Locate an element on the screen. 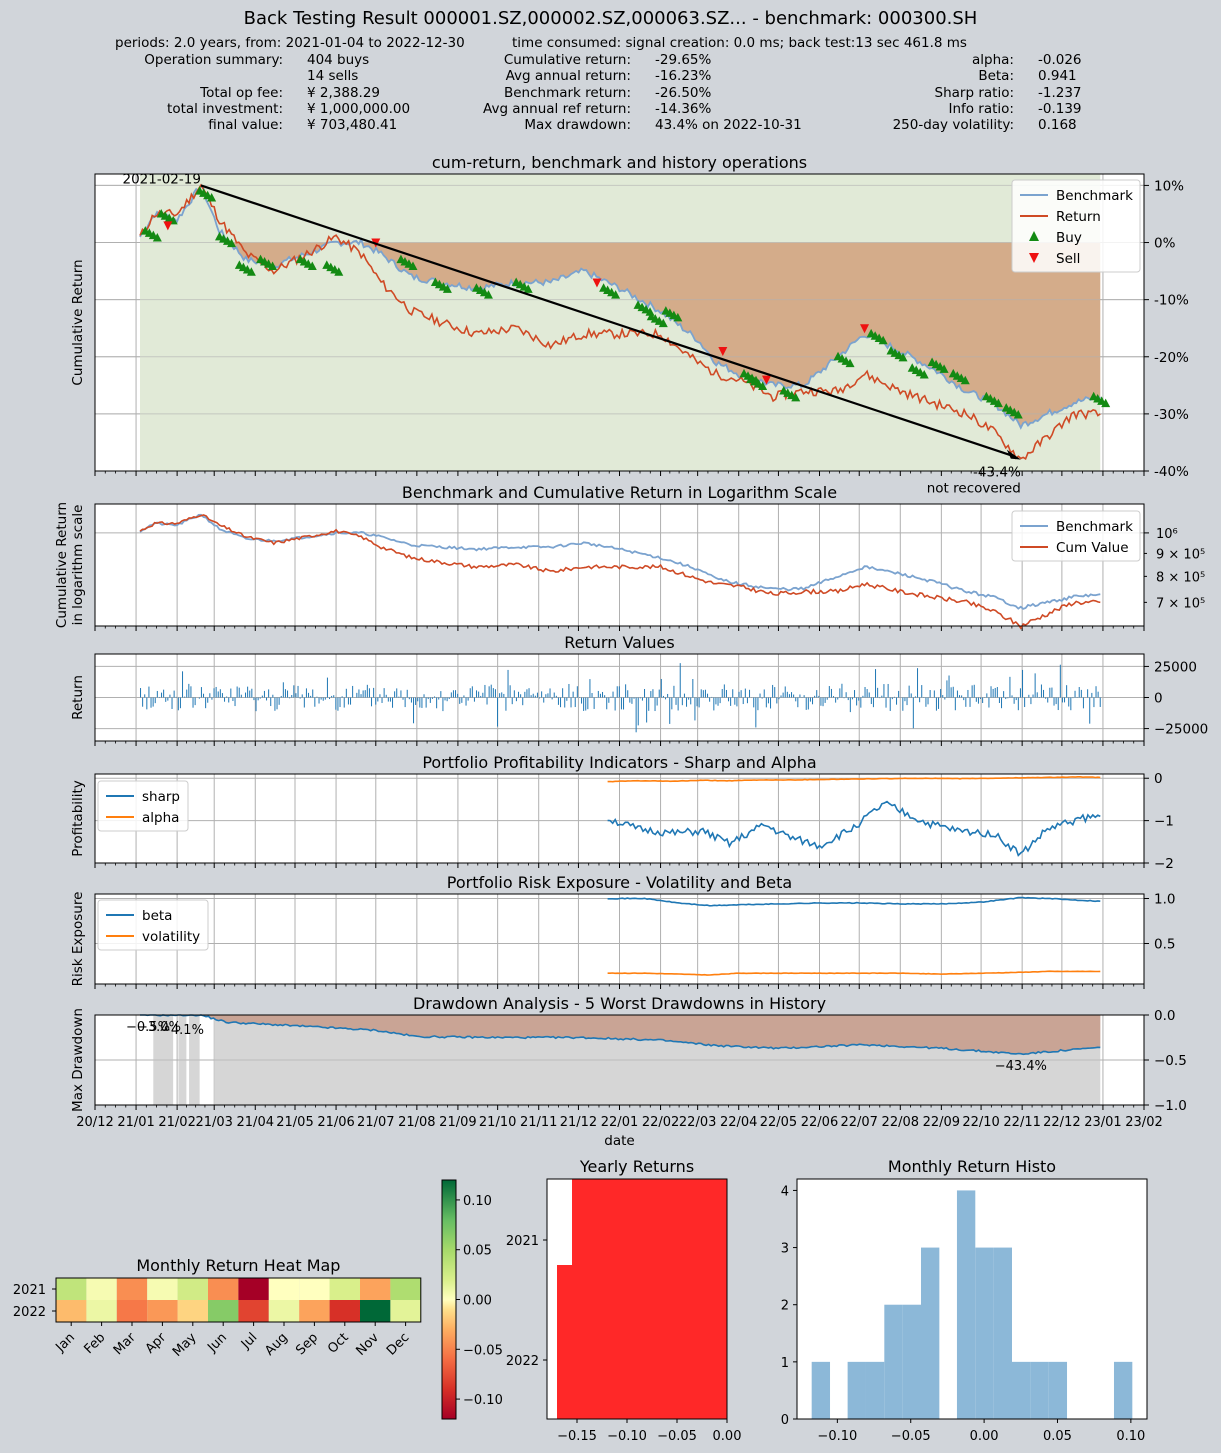 This screenshot has height=1453, width=1221. info-ratio-label: Info ratio: is located at coordinates (981, 109).